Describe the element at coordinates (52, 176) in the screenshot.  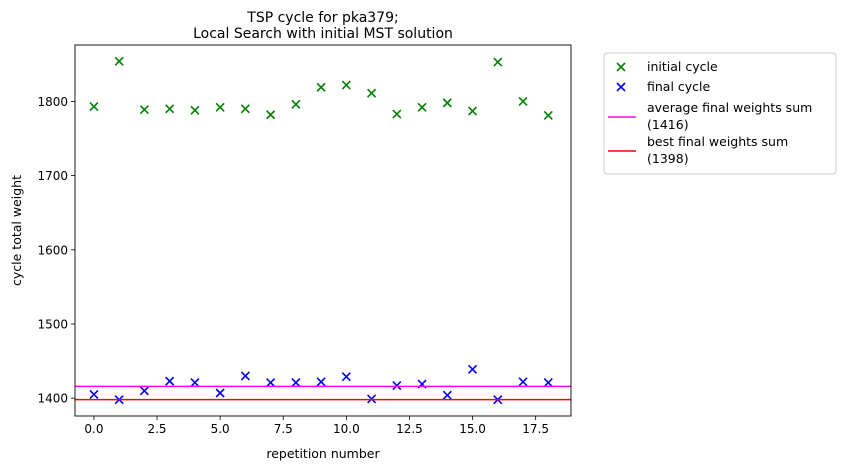
I see `y-tick-label-3: 1700` at that location.